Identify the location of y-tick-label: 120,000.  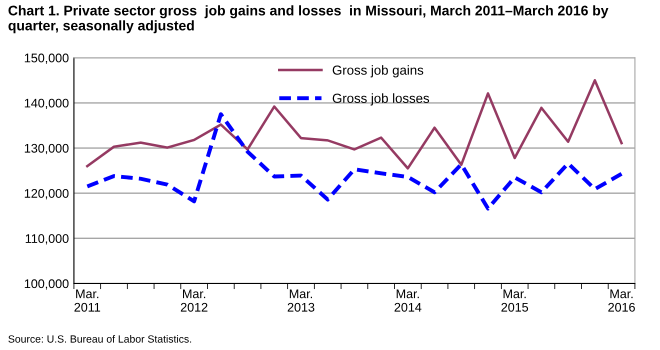
(46, 194).